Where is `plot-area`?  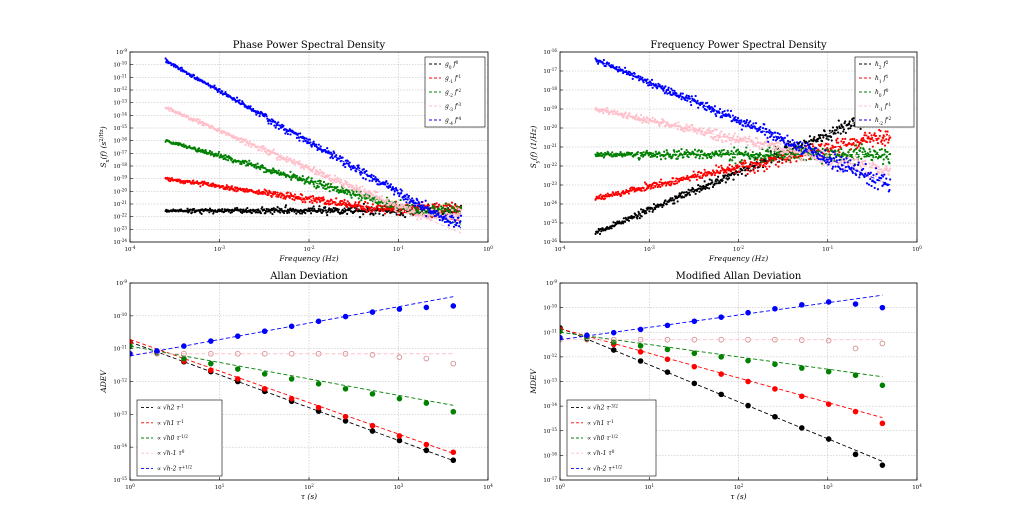 plot-area is located at coordinates (313, 145).